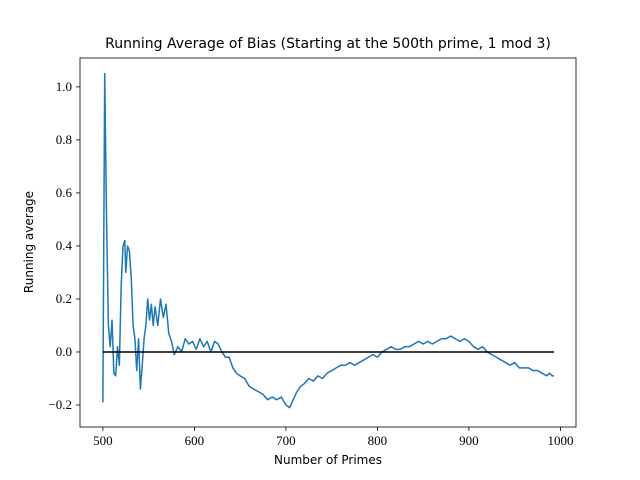  I want to click on y-axis-label: Running average, so click(29, 242).